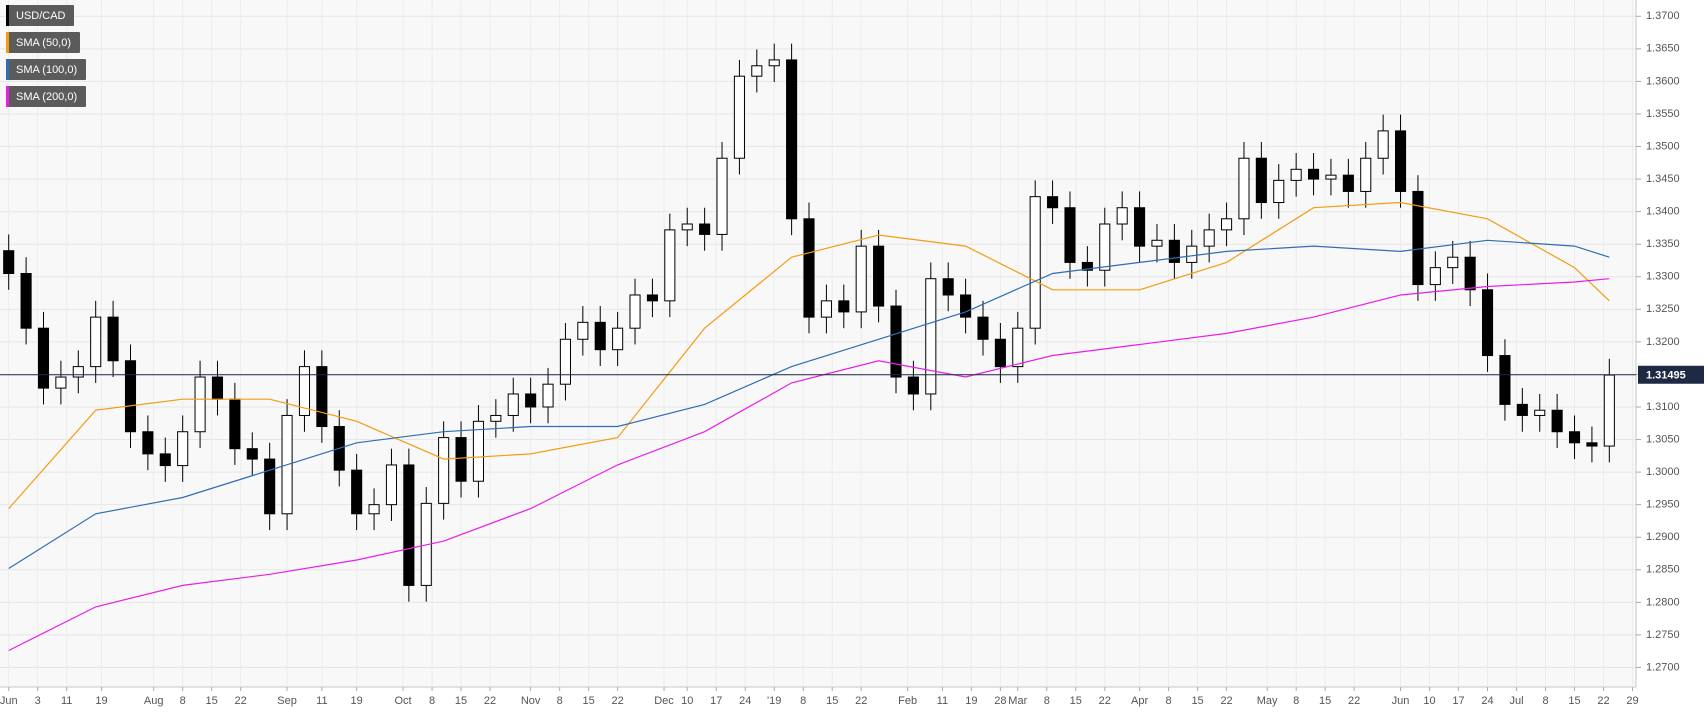 This screenshot has width=1707, height=712. Describe the element at coordinates (1663, 146) in the screenshot. I see `y-tick-label: 1.3500` at that location.